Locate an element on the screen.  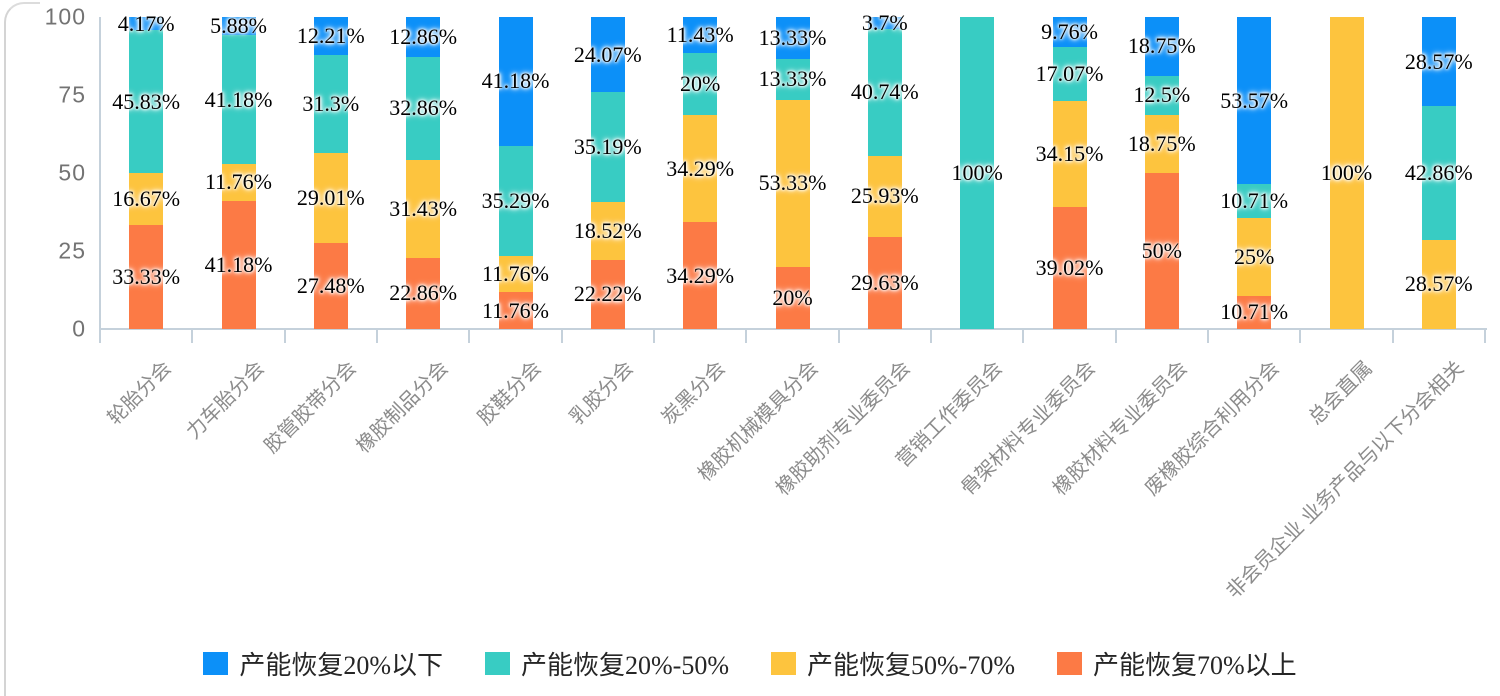
legend-label: 产能恢复70%以上 is located at coordinates (1194, 665).